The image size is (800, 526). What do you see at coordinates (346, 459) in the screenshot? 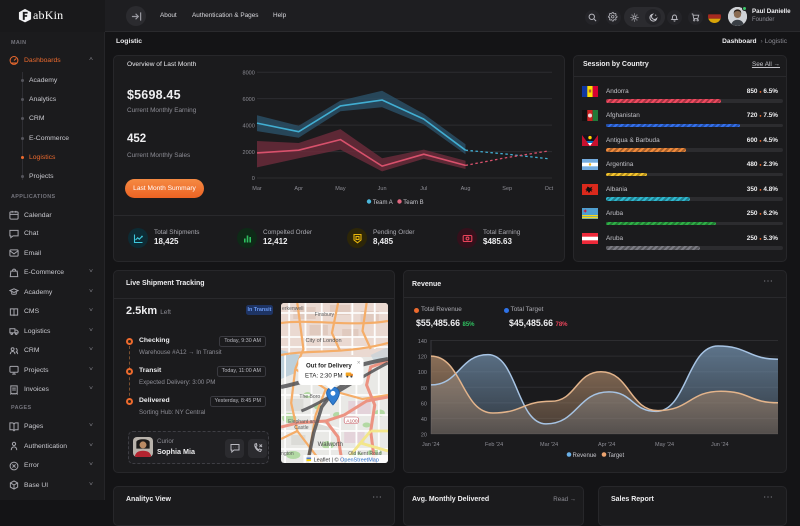
I see `svg-text: Leaflet | © OpenStreetMap` at bounding box center [346, 459].